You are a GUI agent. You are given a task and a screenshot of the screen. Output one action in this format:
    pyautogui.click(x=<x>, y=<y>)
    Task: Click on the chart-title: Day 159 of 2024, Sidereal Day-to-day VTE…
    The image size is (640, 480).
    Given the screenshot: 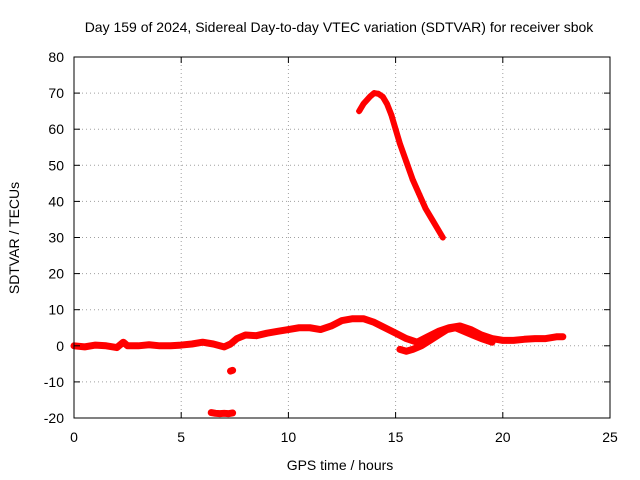 What is the action you would take?
    pyautogui.click(x=340, y=27)
    